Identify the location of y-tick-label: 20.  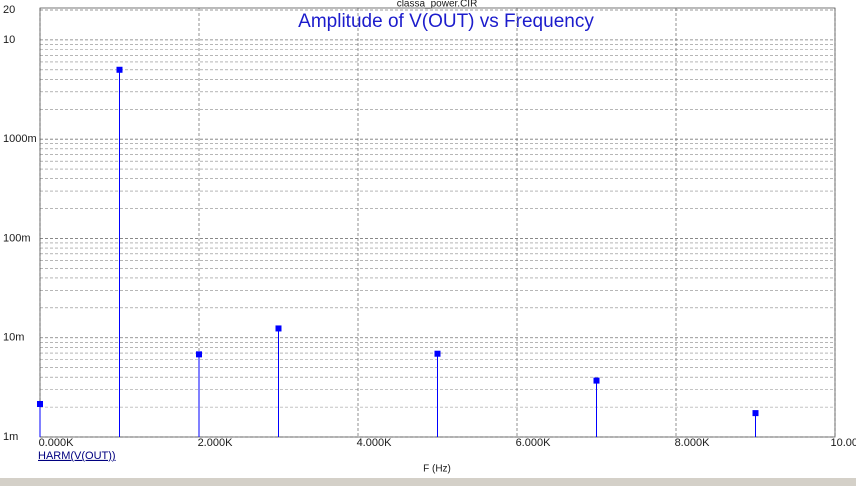
(9, 10).